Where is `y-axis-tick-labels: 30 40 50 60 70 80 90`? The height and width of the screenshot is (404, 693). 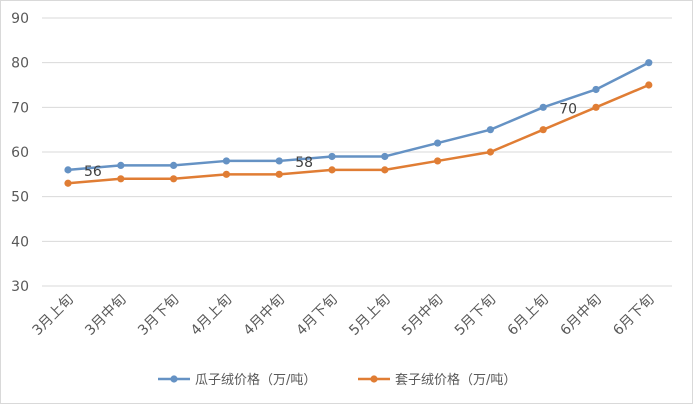
y-axis-tick-labels: 30 40 50 60 70 80 90 is located at coordinates (20, 153).